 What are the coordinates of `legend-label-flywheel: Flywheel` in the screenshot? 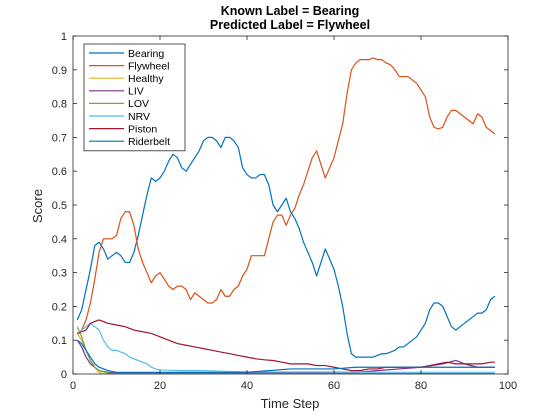 It's located at (148, 66).